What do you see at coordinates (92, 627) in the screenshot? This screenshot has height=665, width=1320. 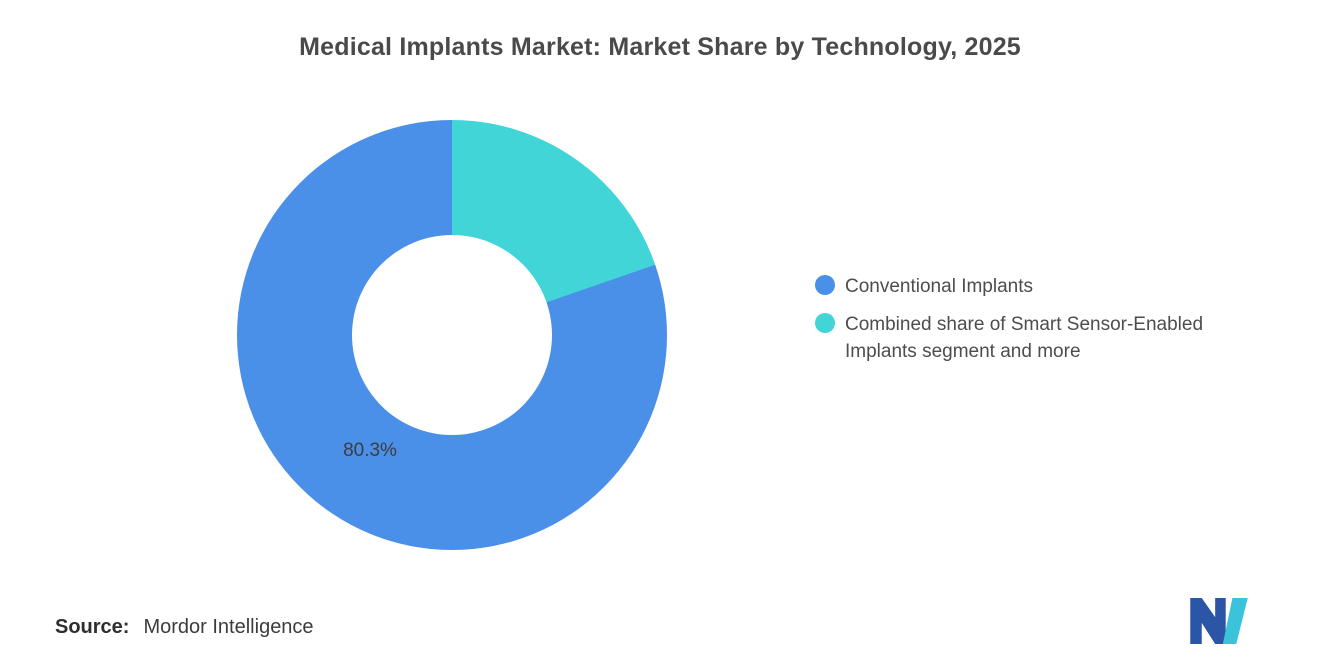 I see `source-label: Source:` at bounding box center [92, 627].